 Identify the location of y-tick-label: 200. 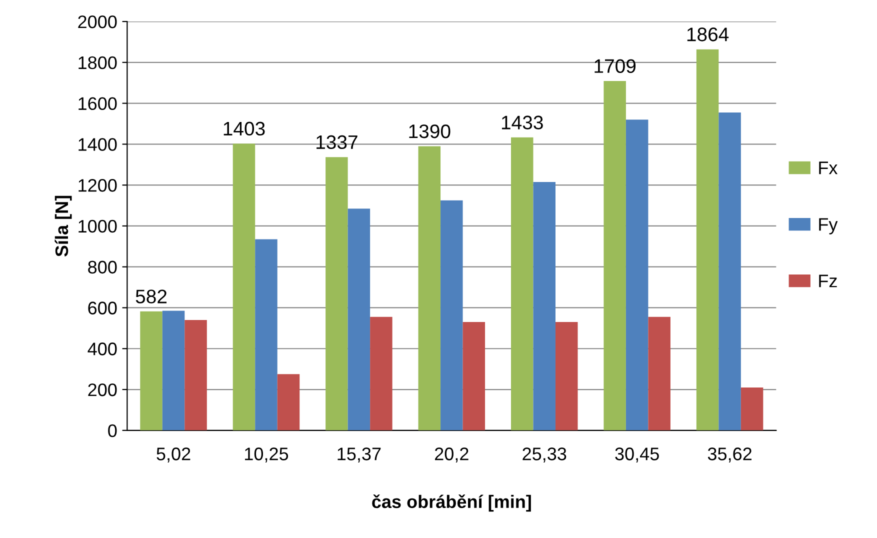
(102, 389).